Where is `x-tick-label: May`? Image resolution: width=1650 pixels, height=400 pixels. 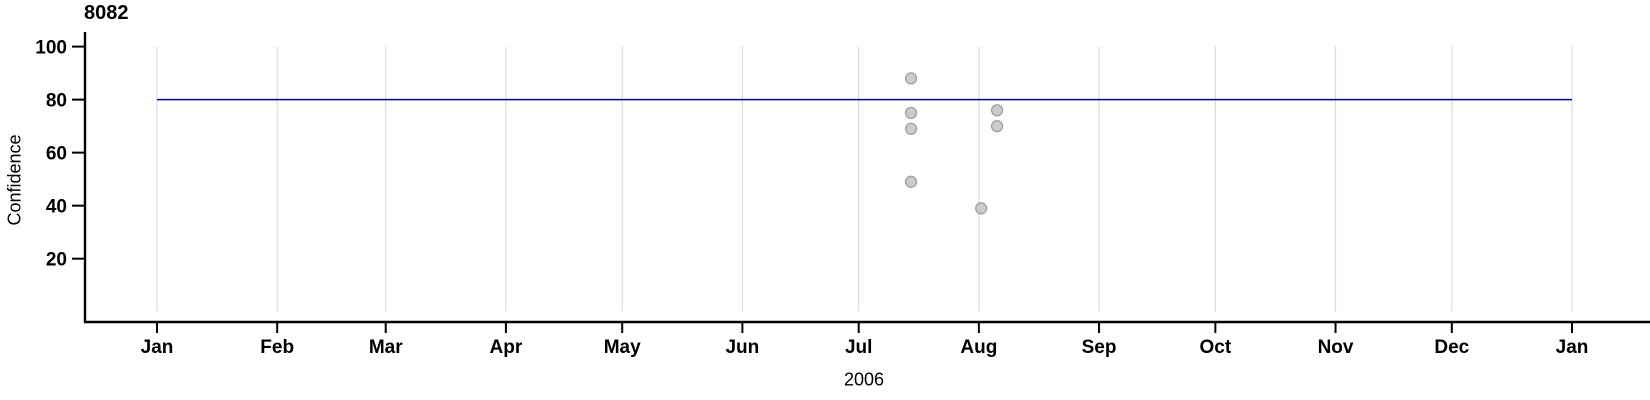 x-tick-label: May is located at coordinates (622, 347).